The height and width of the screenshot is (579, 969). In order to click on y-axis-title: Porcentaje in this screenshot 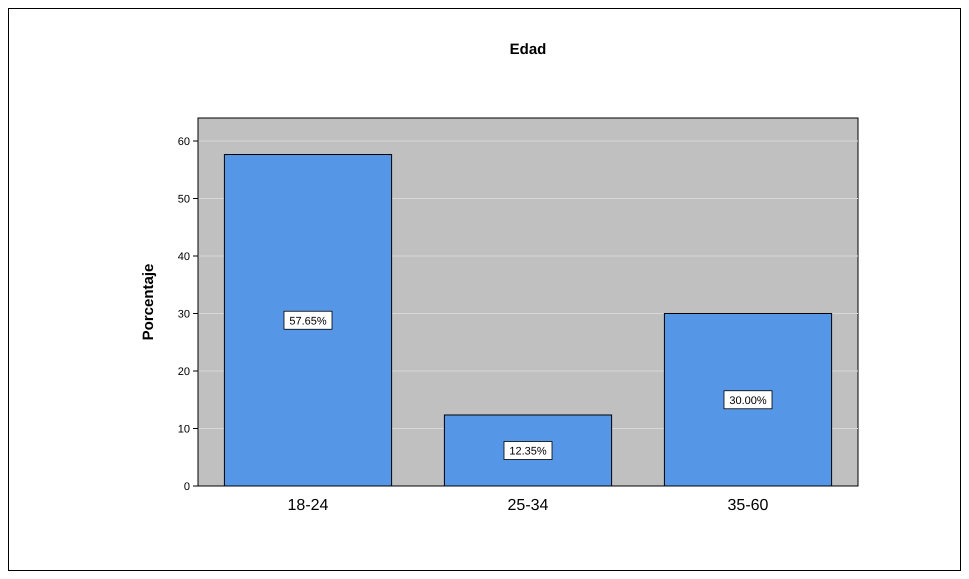, I will do `click(148, 302)`.